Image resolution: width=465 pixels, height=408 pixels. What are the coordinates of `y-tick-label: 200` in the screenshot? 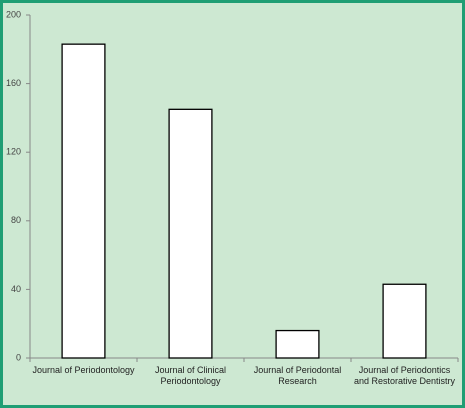 It's located at (13, 14).